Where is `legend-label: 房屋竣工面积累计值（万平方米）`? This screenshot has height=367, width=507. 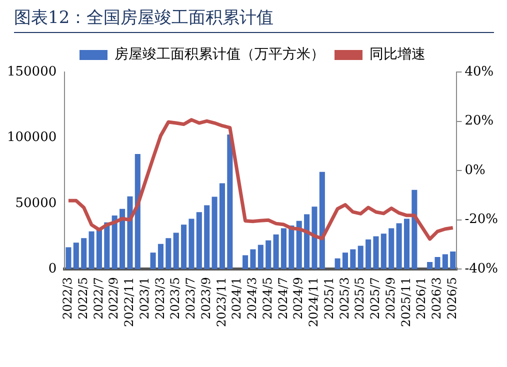 legend-label: 房屋竣工面积累计值（万平方米） is located at coordinates (219, 54).